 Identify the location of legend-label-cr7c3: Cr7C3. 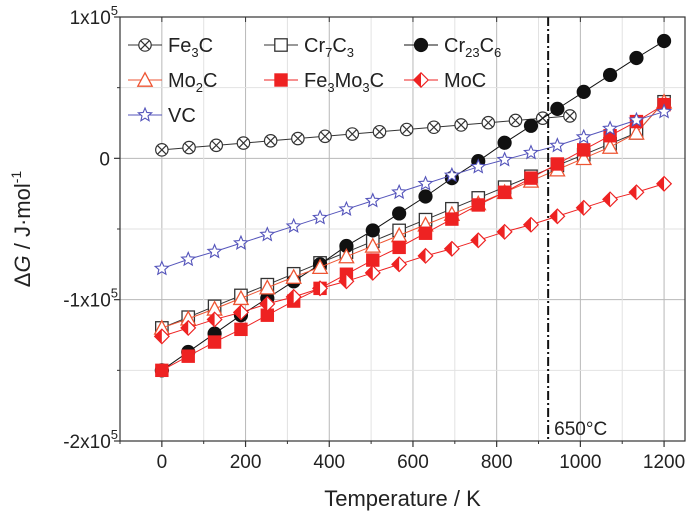
(329, 47).